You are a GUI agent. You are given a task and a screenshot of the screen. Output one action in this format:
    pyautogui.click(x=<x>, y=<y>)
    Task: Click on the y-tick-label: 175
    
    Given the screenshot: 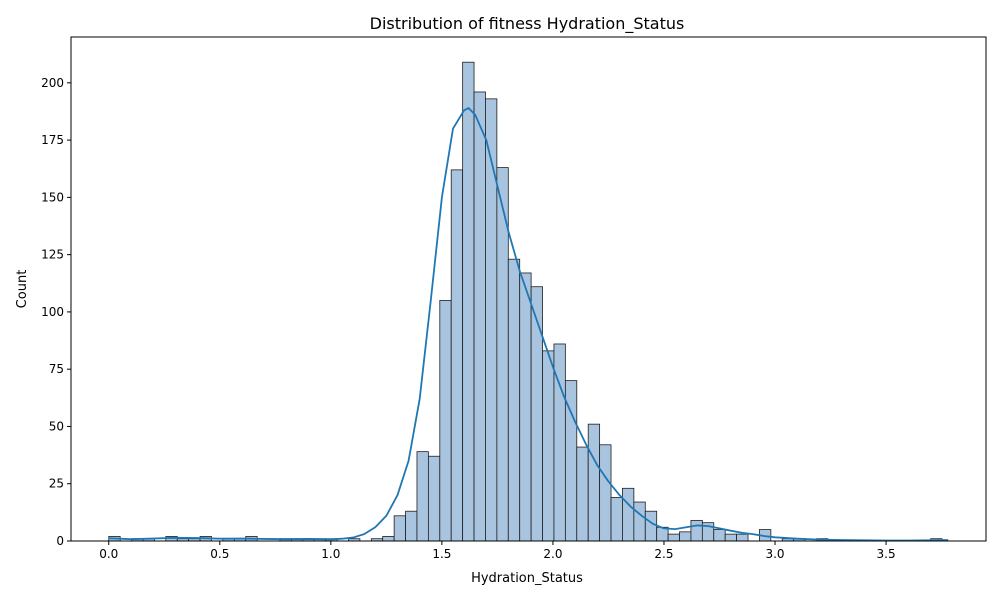 What is the action you would take?
    pyautogui.click(x=52, y=140)
    